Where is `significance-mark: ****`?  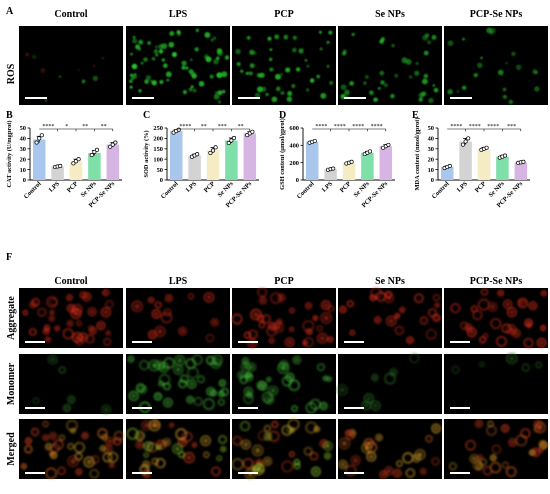
significance-mark: **** is located at coordinates (321, 127).